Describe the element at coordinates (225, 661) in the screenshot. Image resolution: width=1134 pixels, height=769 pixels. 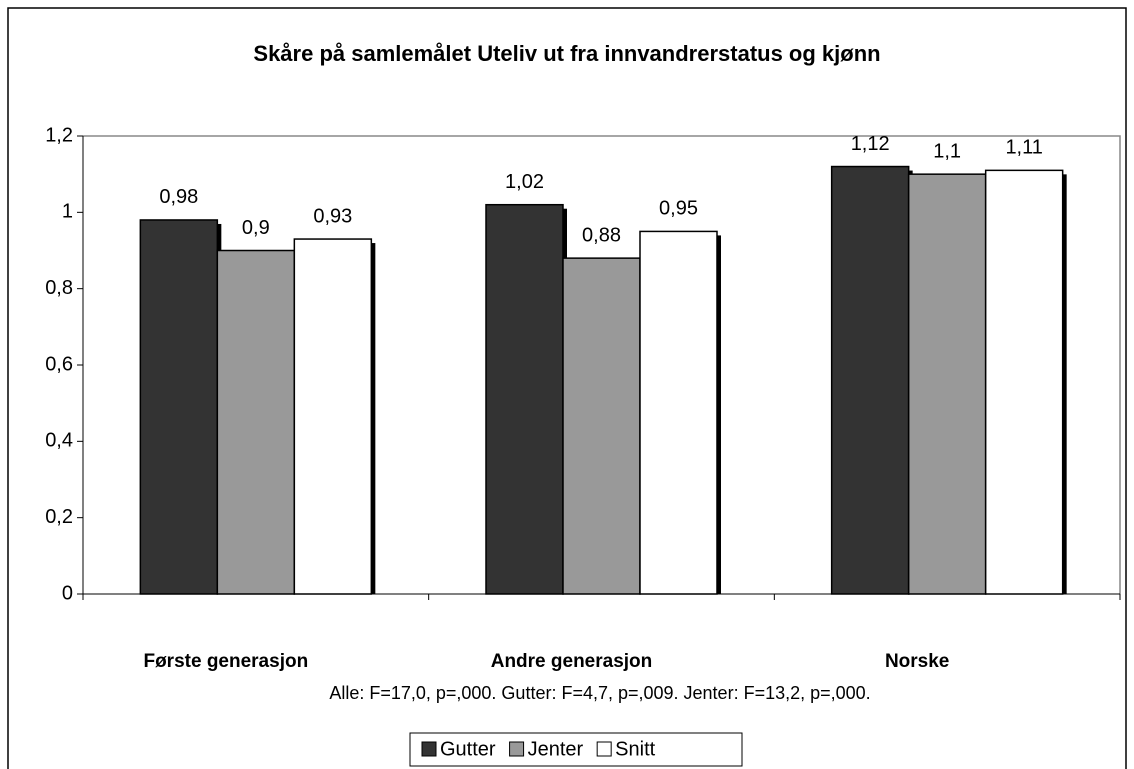
I see `x-tick-label: Første generasjon` at that location.